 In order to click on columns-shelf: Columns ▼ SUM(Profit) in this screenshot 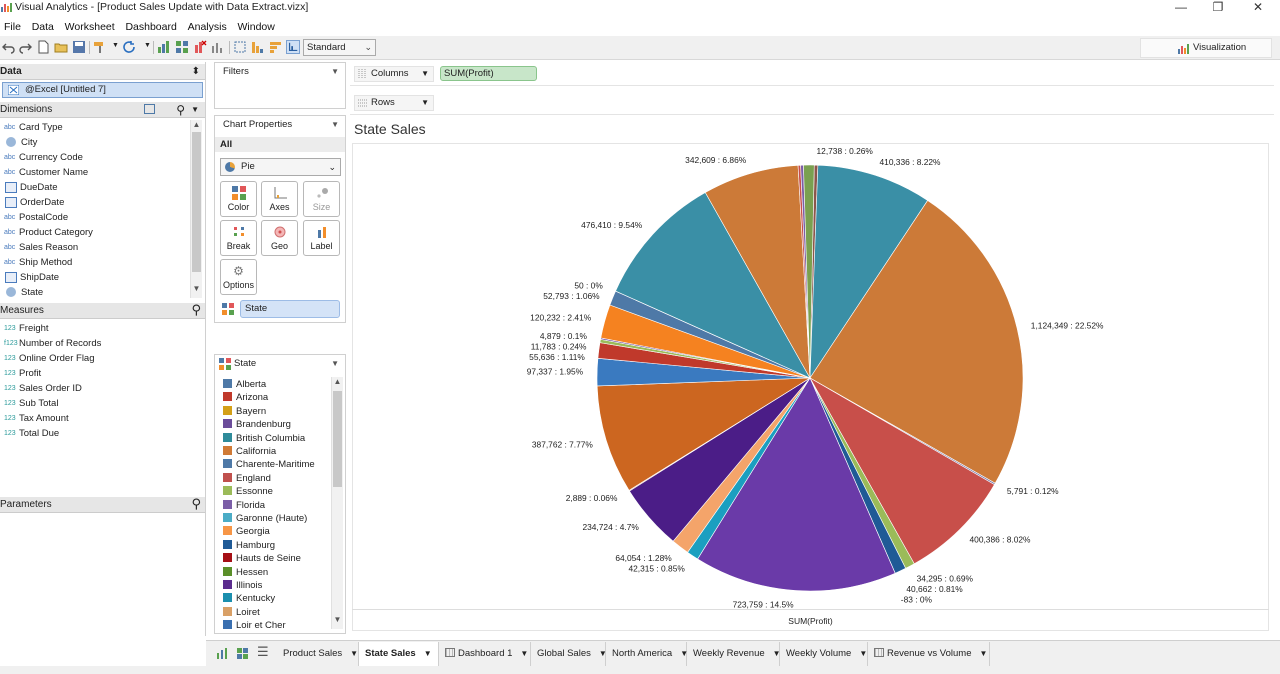, I will do `click(812, 74)`.